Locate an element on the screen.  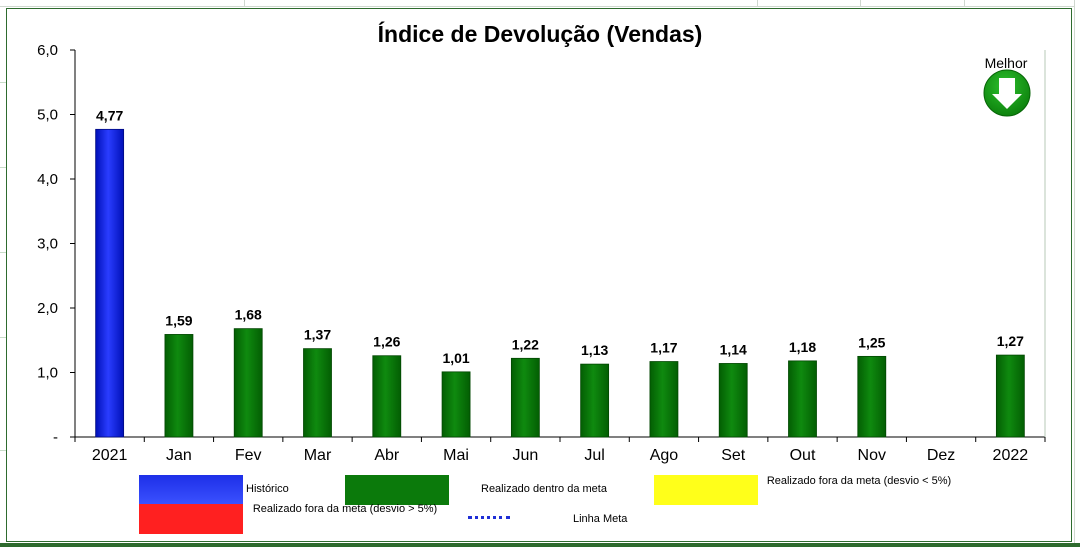
bar-fev is located at coordinates (248, 383).